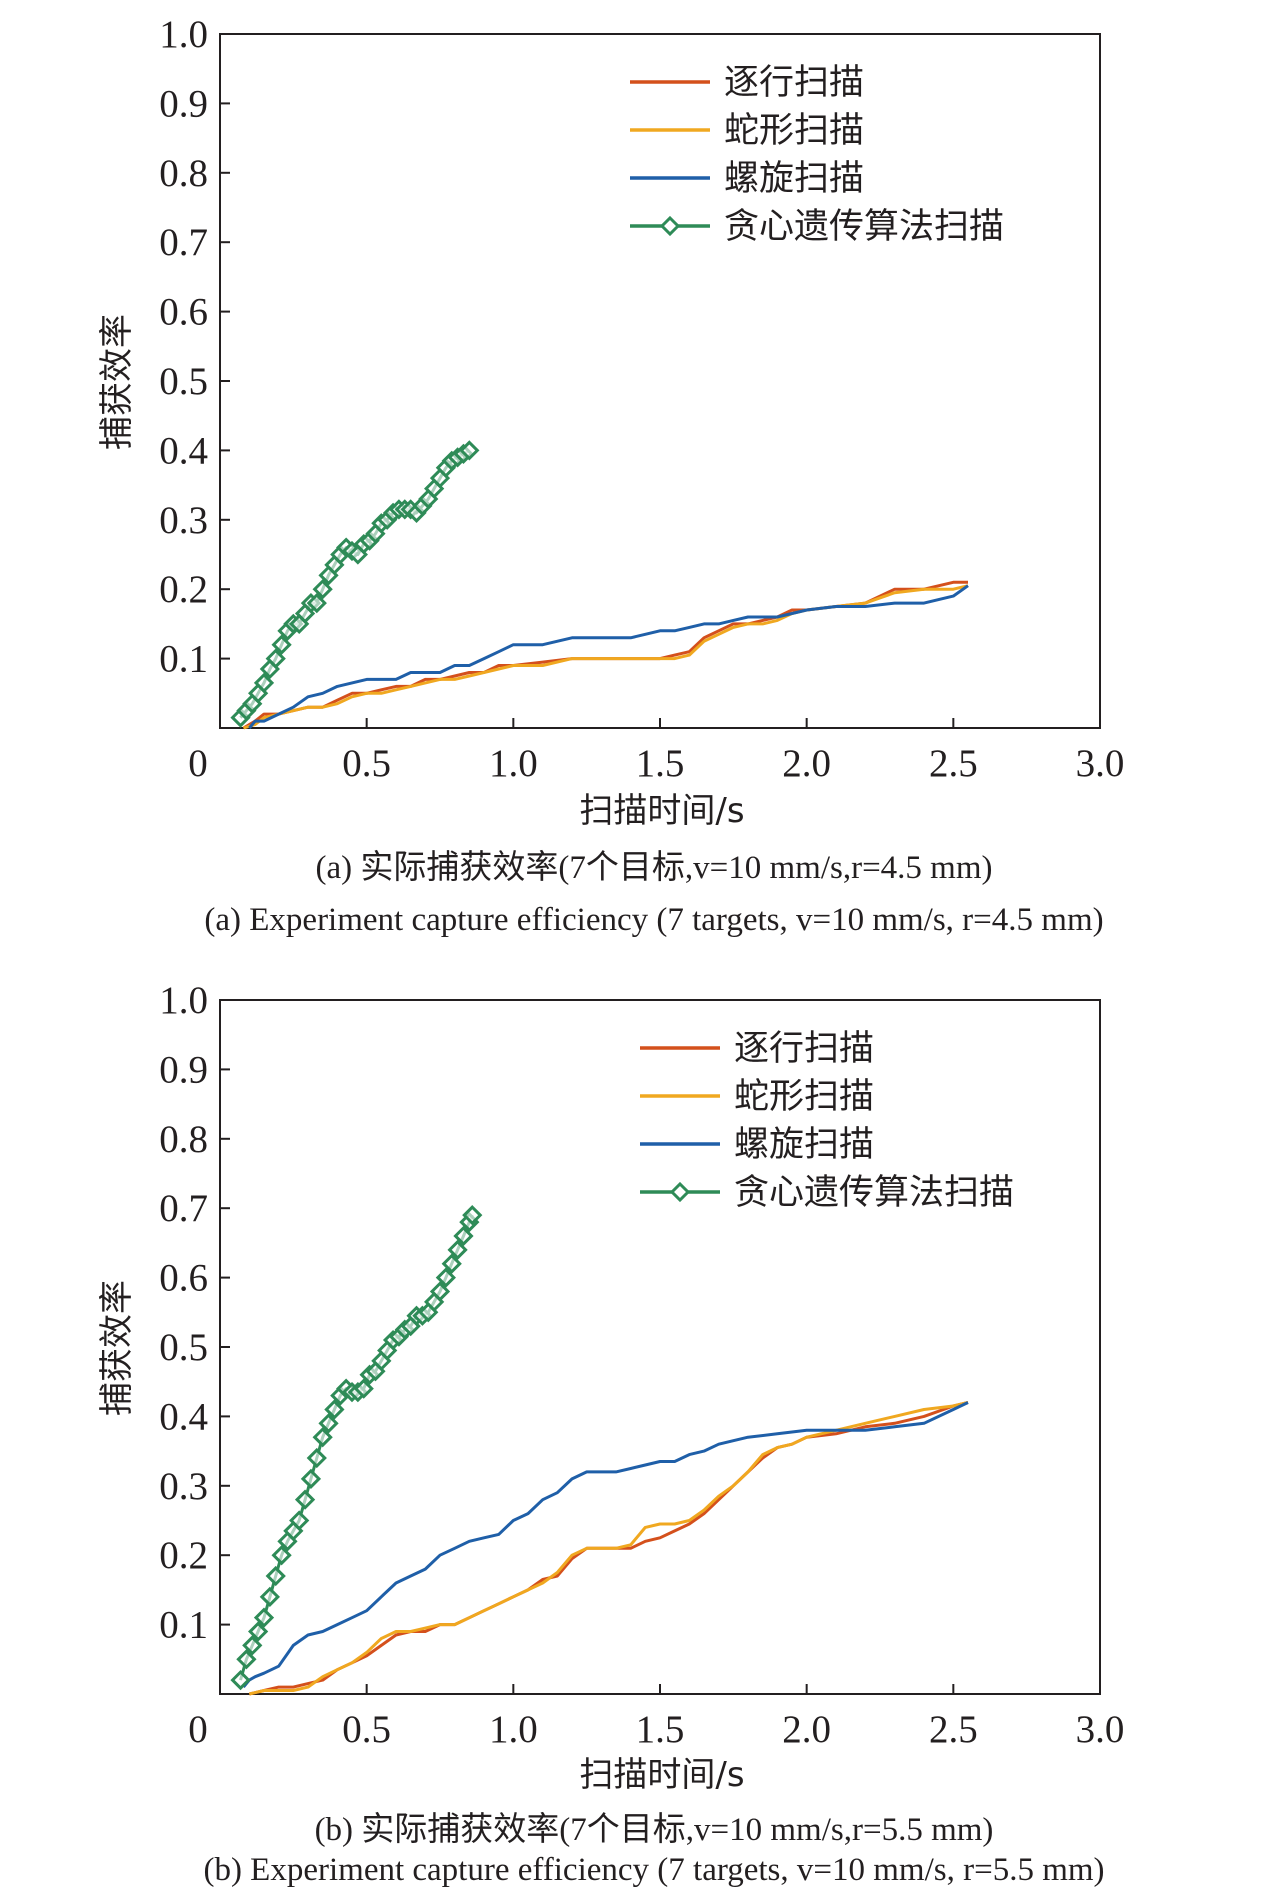 The height and width of the screenshot is (1888, 1276). I want to click on x-tick-label-a-4: 2.0, so click(806, 763).